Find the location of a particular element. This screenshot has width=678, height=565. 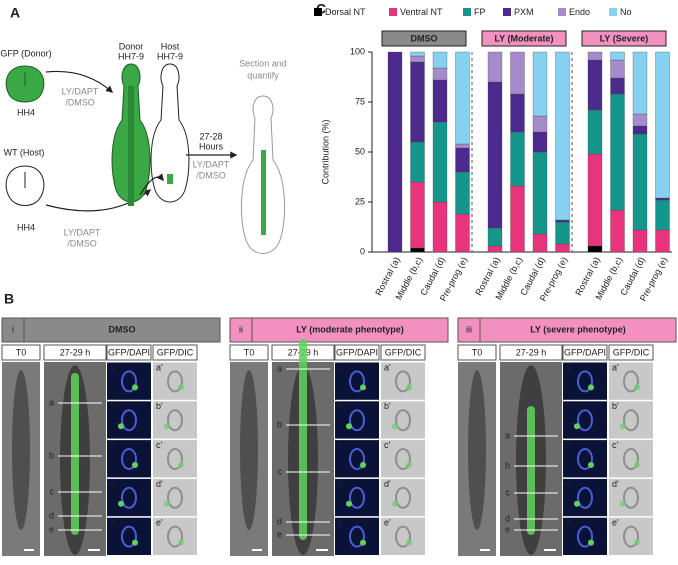

legend-label: Ventral NT is located at coordinates (421, 12).